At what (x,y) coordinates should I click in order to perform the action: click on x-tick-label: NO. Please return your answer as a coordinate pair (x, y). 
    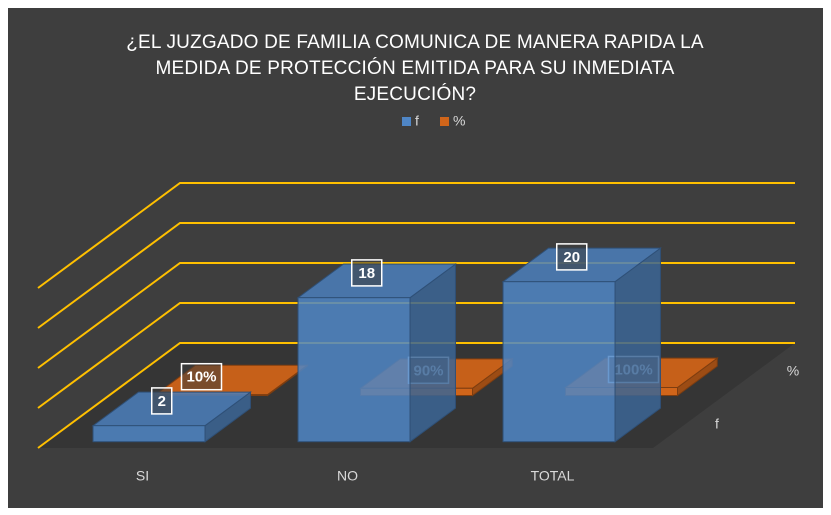
    Looking at the image, I should click on (347, 476).